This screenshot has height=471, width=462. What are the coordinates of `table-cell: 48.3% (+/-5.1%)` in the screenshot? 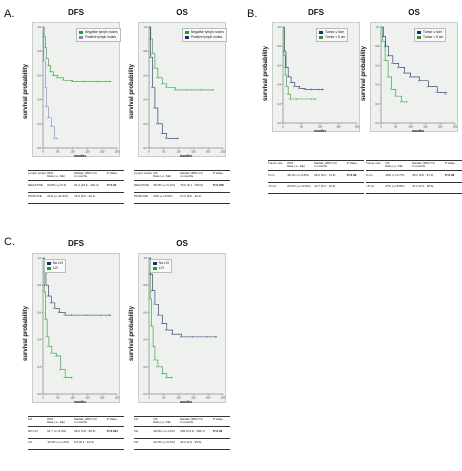 It's located at (164, 185).